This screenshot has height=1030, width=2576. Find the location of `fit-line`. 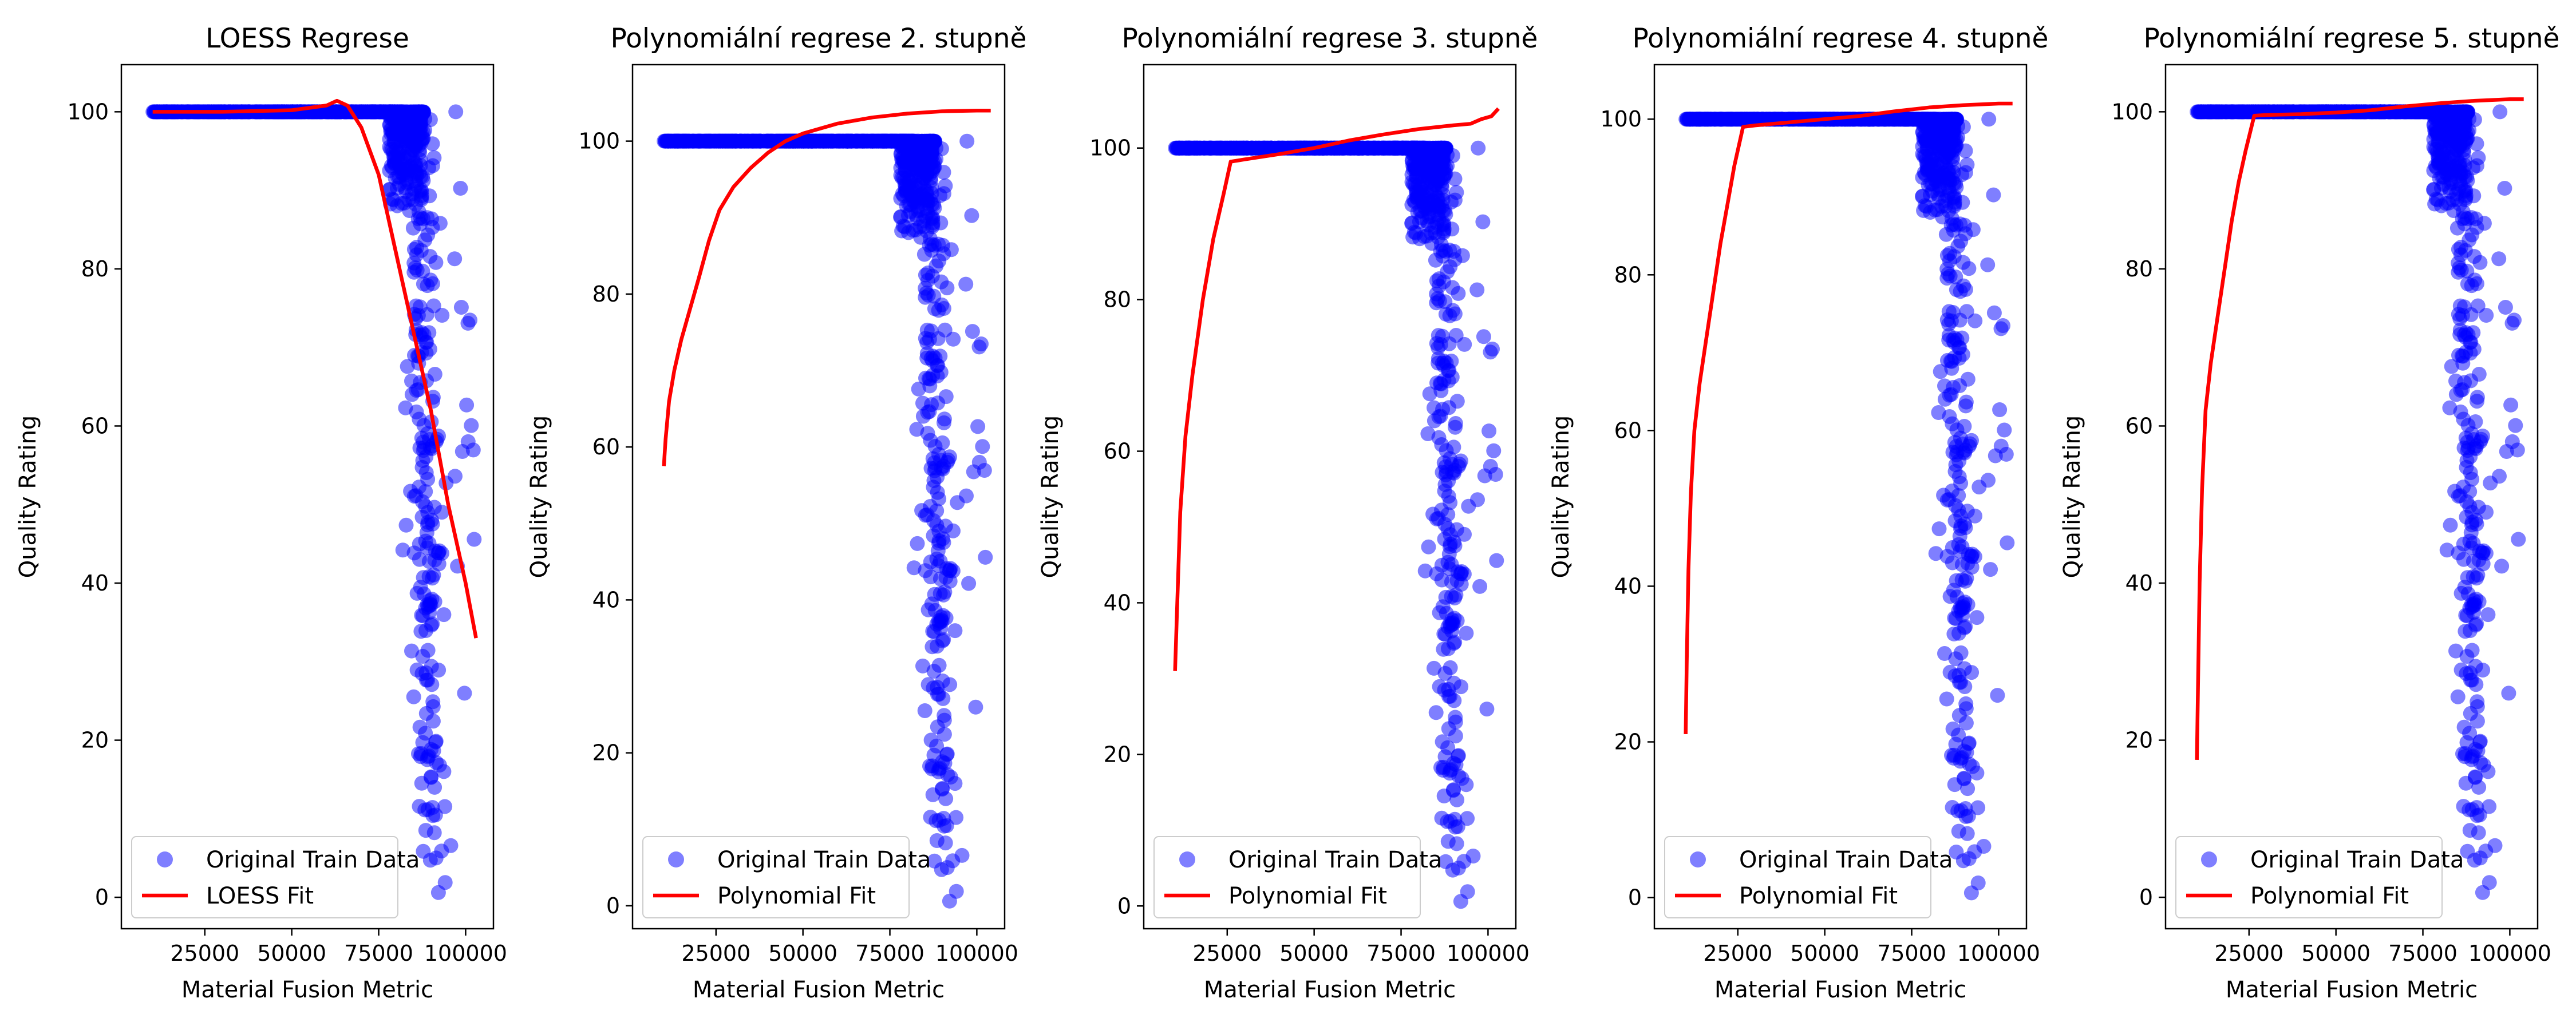

fit-line is located at coordinates (1336, 389).